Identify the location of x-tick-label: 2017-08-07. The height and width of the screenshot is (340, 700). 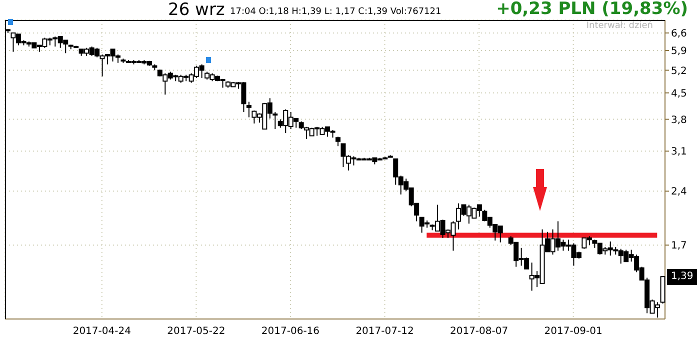
(479, 332).